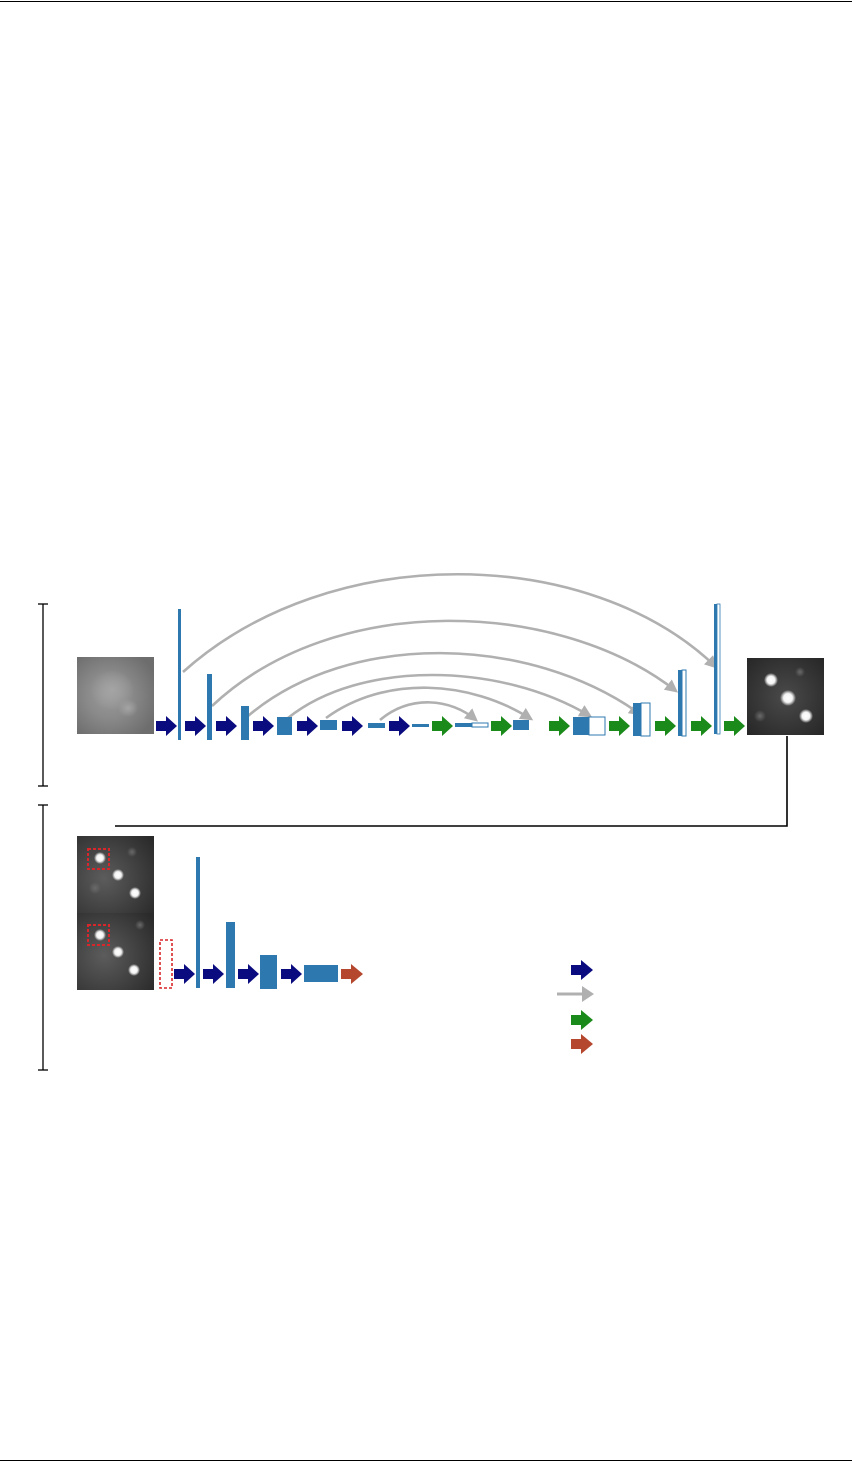 This screenshot has height=1464, width=852. I want to click on section-bracket-bottom, so click(43, 937).